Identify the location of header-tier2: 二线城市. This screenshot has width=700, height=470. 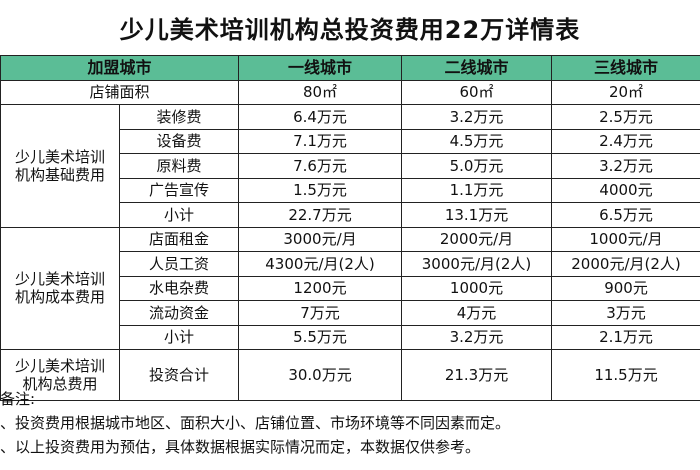
(477, 68).